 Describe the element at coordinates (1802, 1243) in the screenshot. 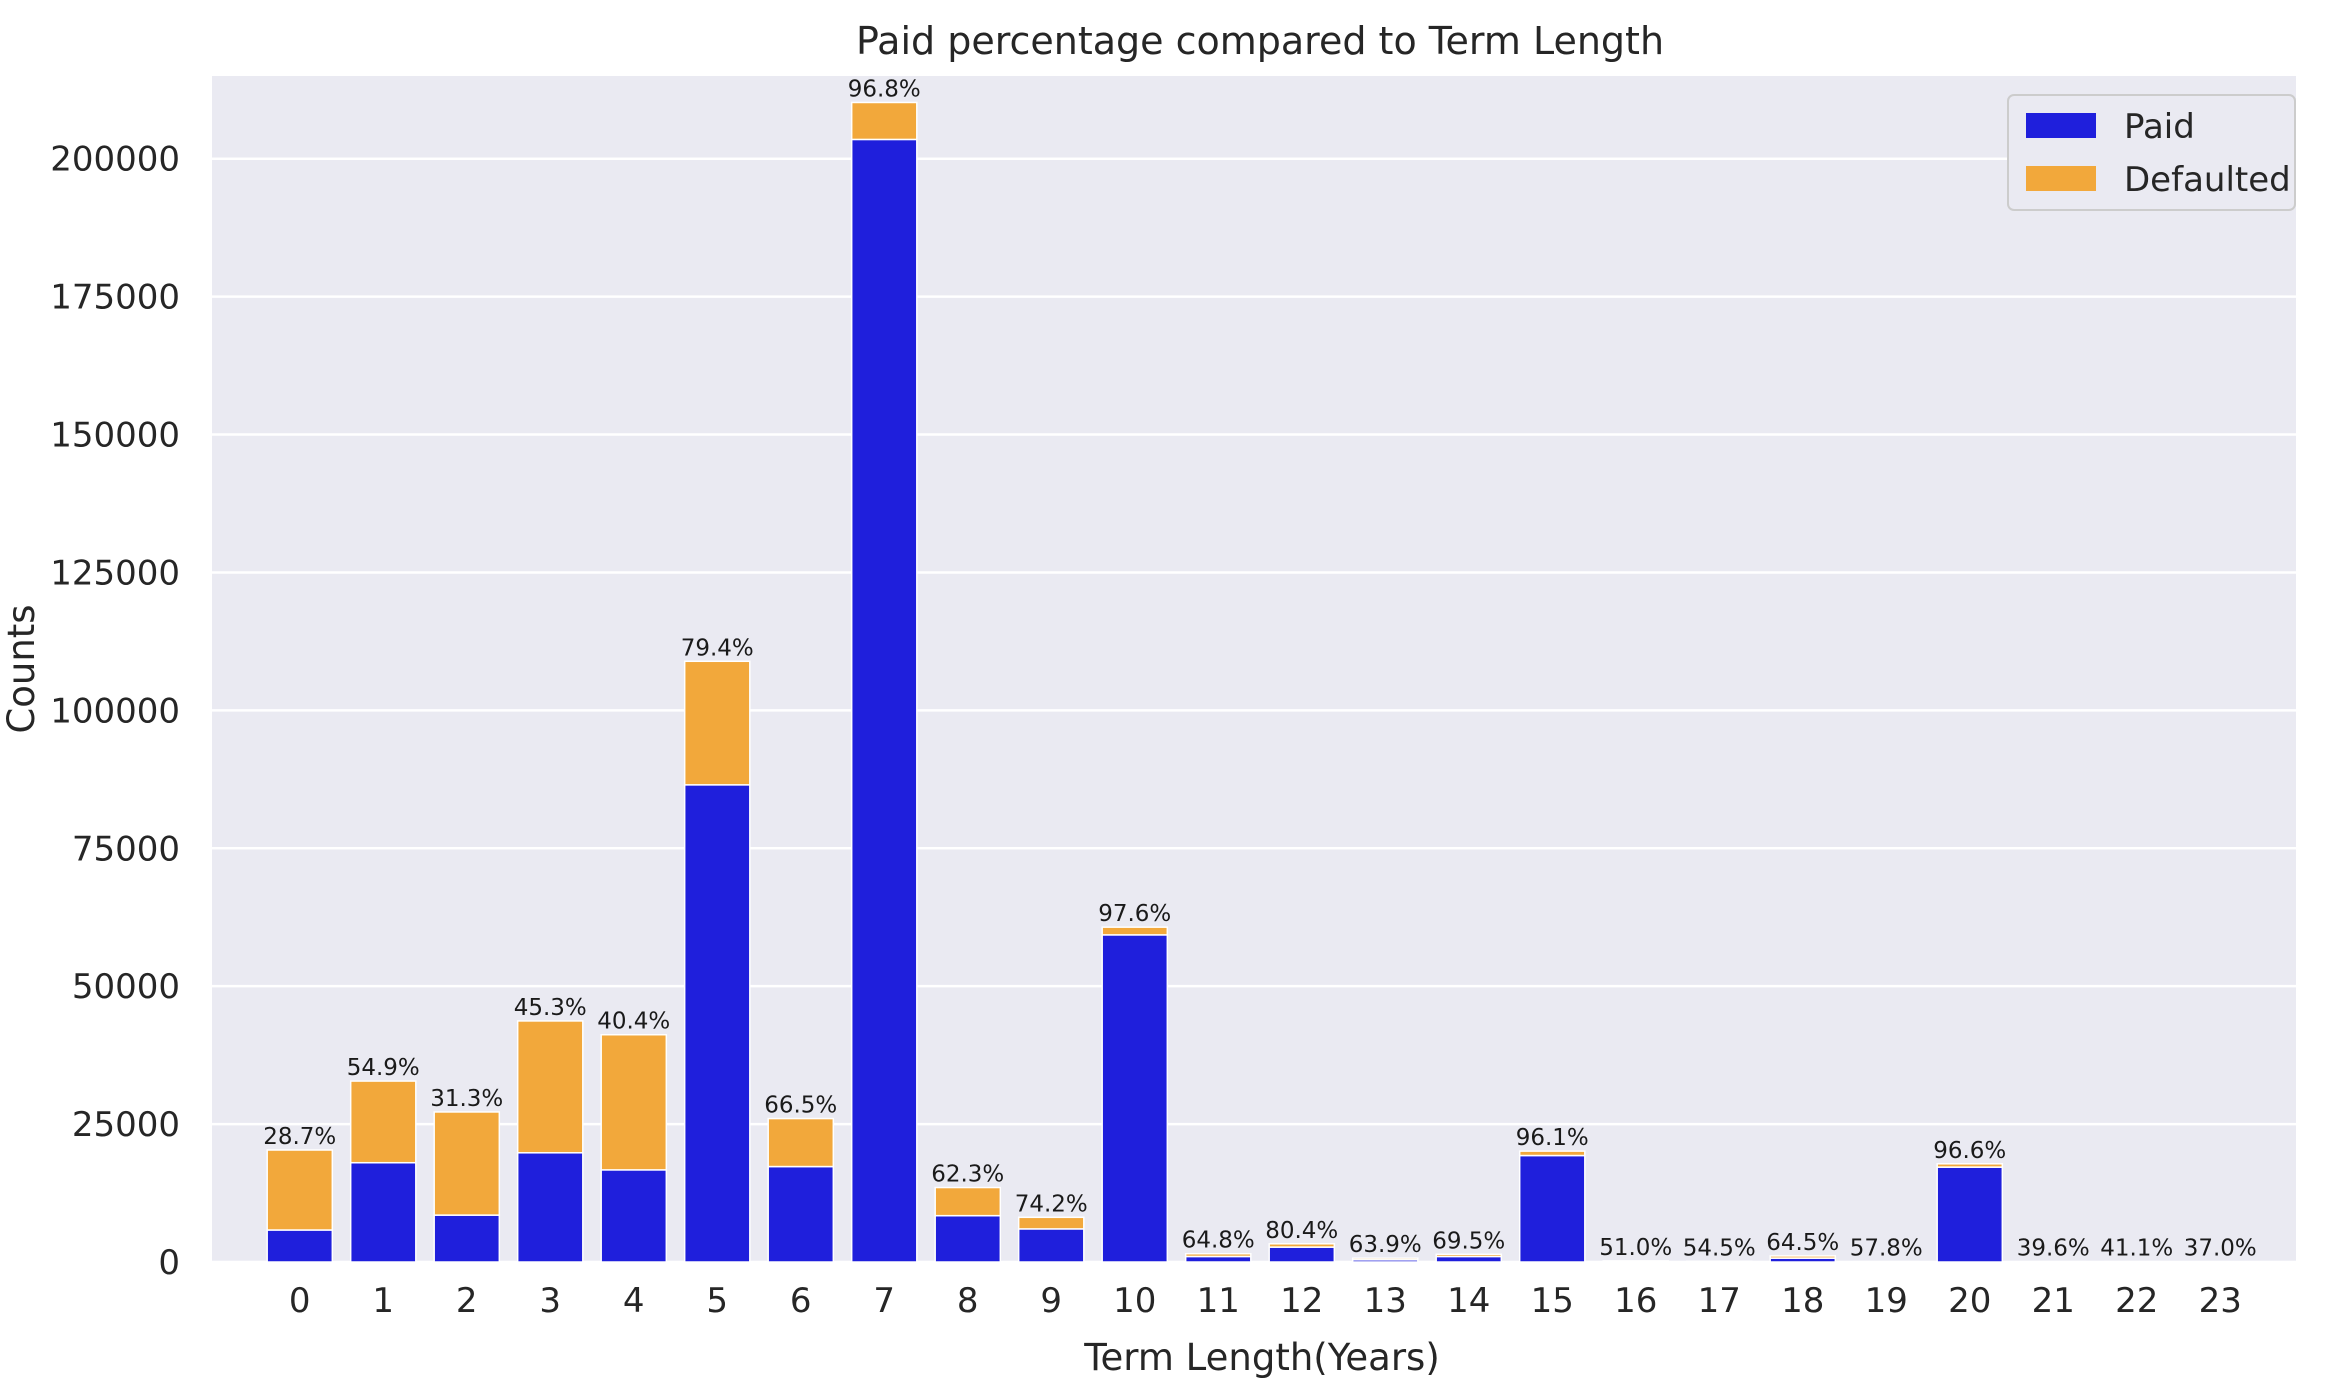

I see `bar-annotation-18: 64.5%` at that location.